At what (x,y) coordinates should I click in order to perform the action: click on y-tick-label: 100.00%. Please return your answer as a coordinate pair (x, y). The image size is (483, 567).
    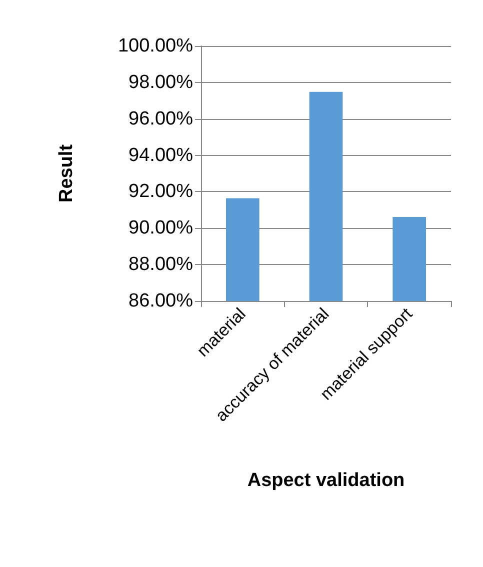
    Looking at the image, I should click on (156, 46).